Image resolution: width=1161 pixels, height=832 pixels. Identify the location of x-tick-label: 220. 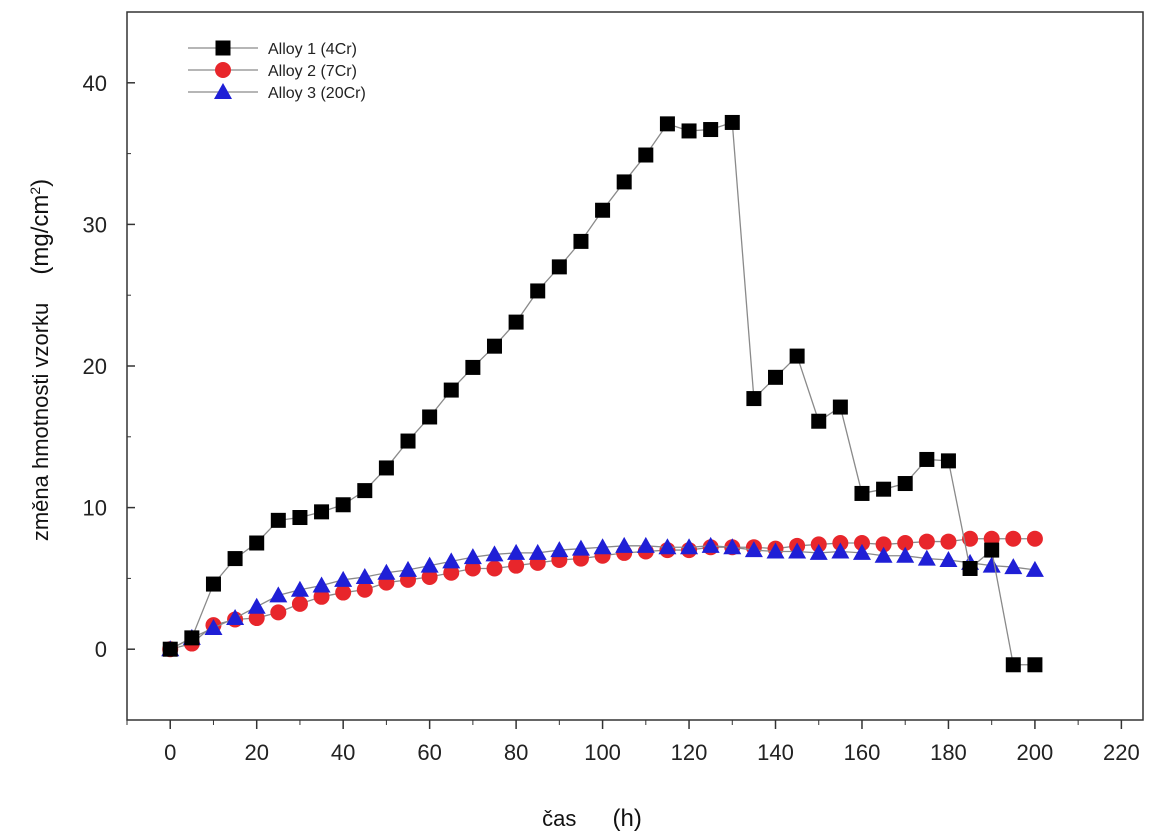
(1121, 752).